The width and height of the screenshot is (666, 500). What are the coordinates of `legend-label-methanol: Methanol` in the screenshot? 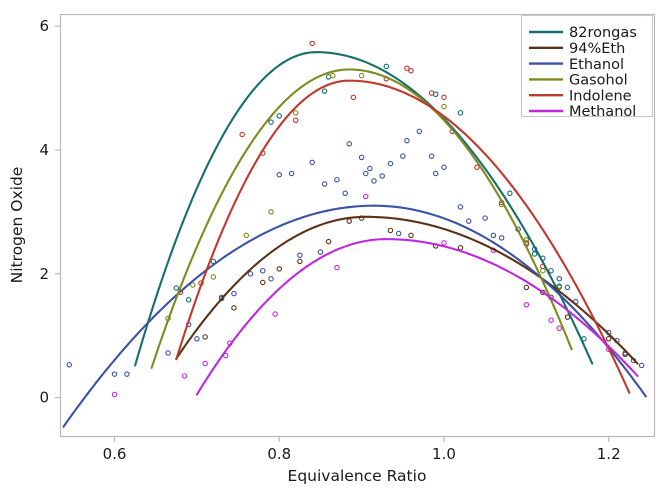 It's located at (602, 112).